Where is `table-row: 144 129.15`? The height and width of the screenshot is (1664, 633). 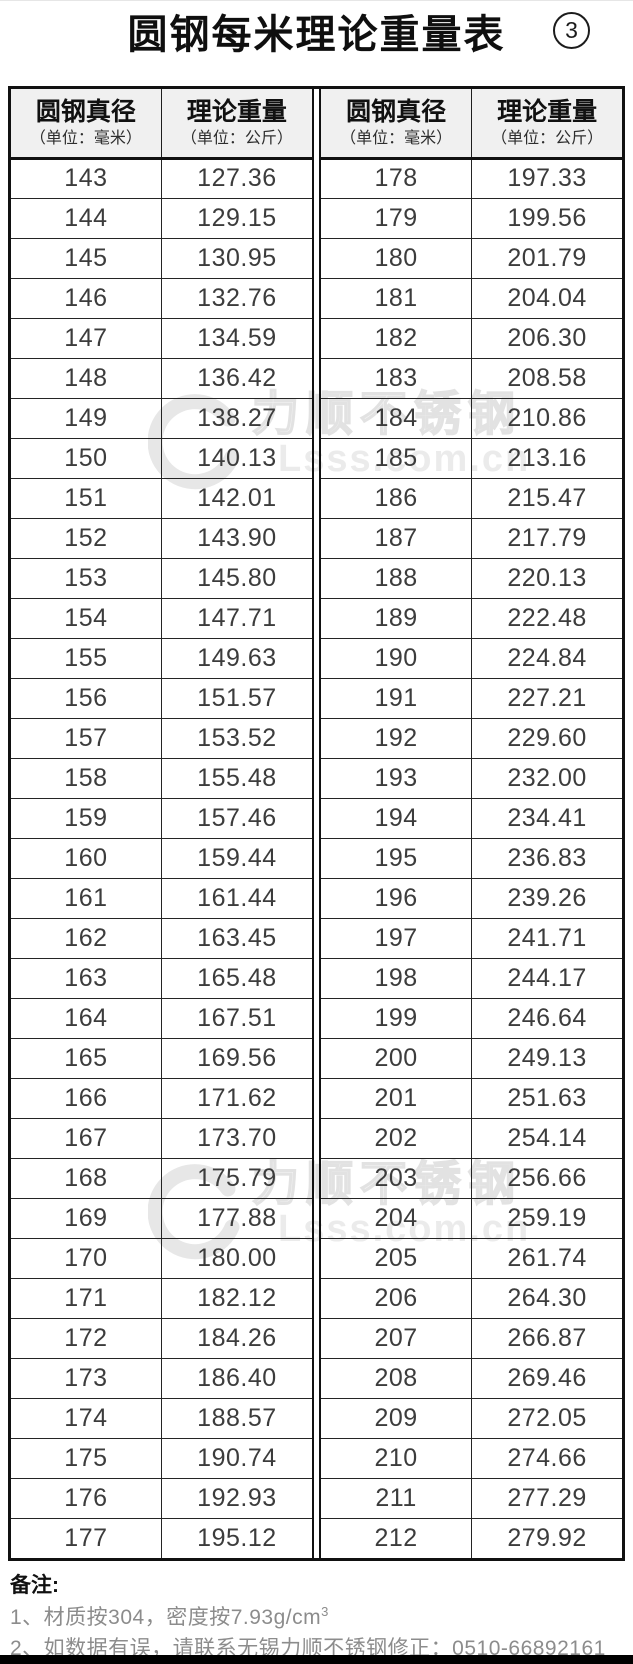 table-row: 144 129.15 is located at coordinates (162, 218).